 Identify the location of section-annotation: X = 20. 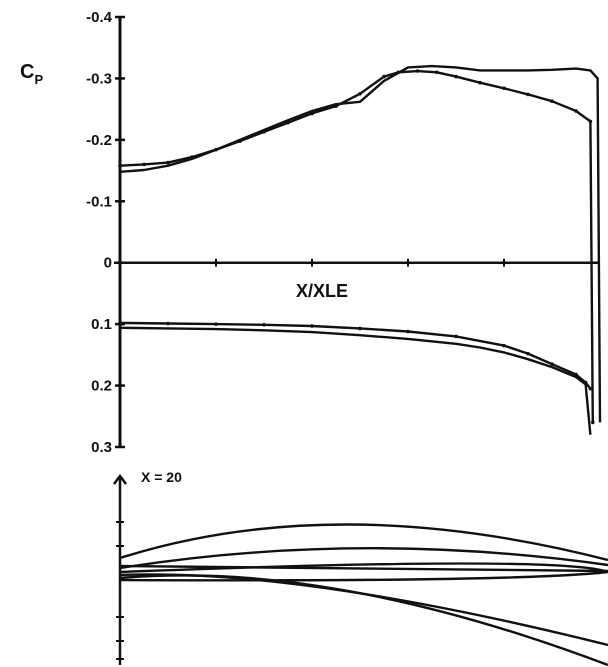
(161, 477).